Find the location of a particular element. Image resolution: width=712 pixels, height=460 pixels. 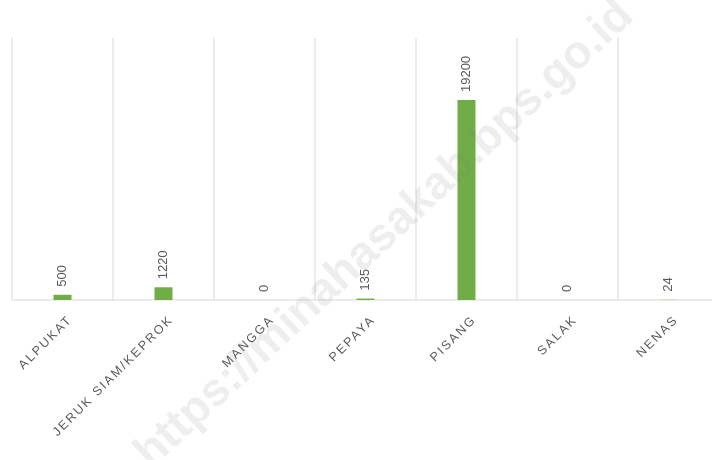

x-tick-label: ALPUKAT is located at coordinates (45, 342).